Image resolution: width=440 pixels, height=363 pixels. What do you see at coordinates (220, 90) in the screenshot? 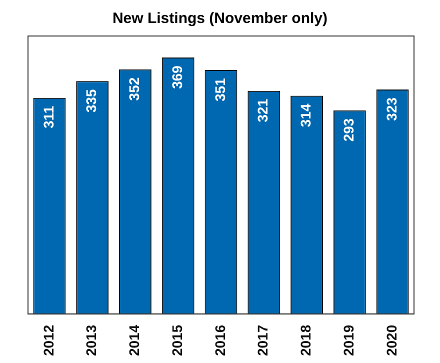
I see `data-label: 351` at bounding box center [220, 90].